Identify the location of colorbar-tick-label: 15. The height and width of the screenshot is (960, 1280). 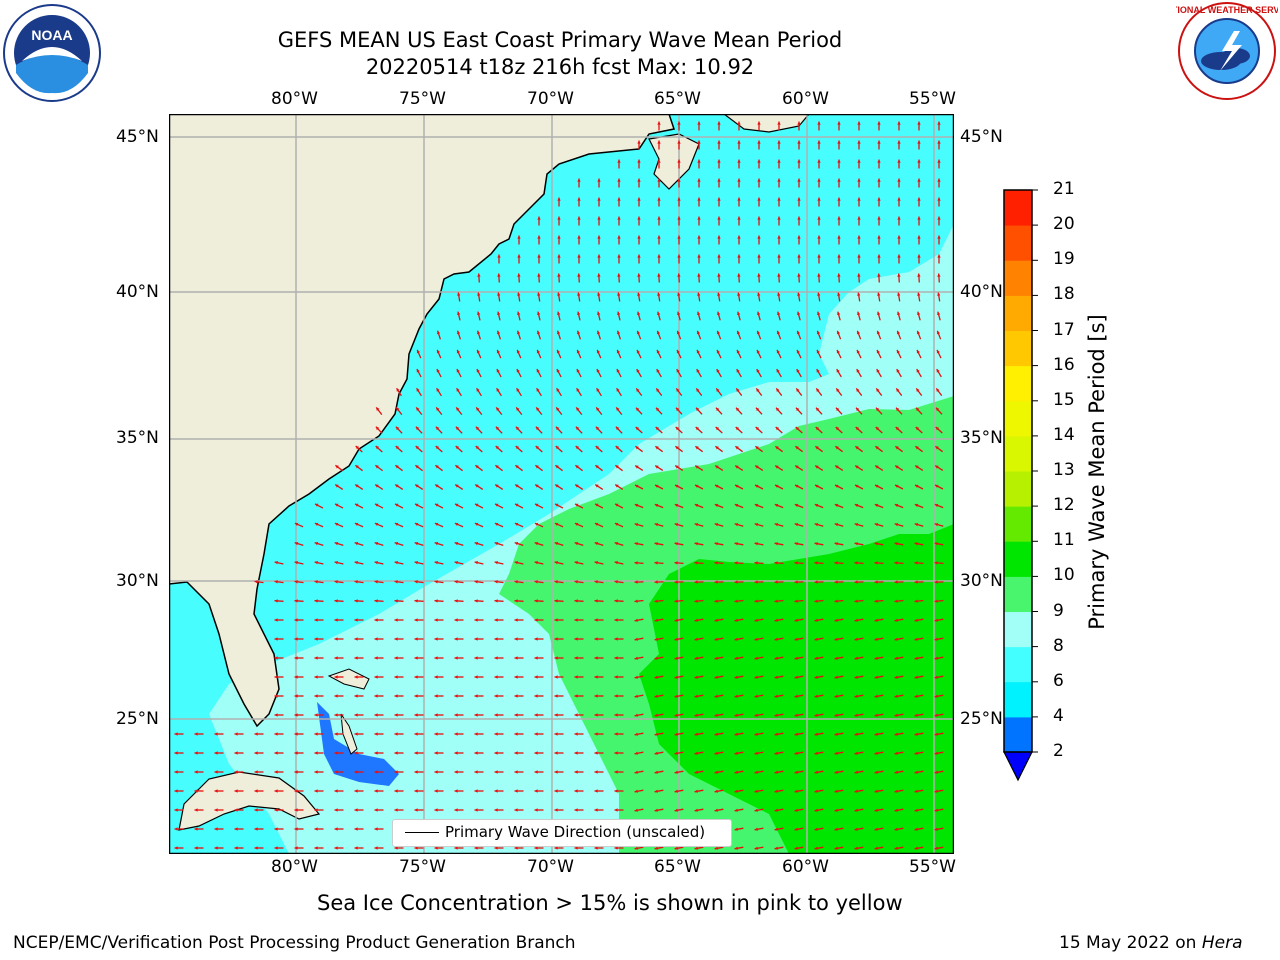
(1064, 399).